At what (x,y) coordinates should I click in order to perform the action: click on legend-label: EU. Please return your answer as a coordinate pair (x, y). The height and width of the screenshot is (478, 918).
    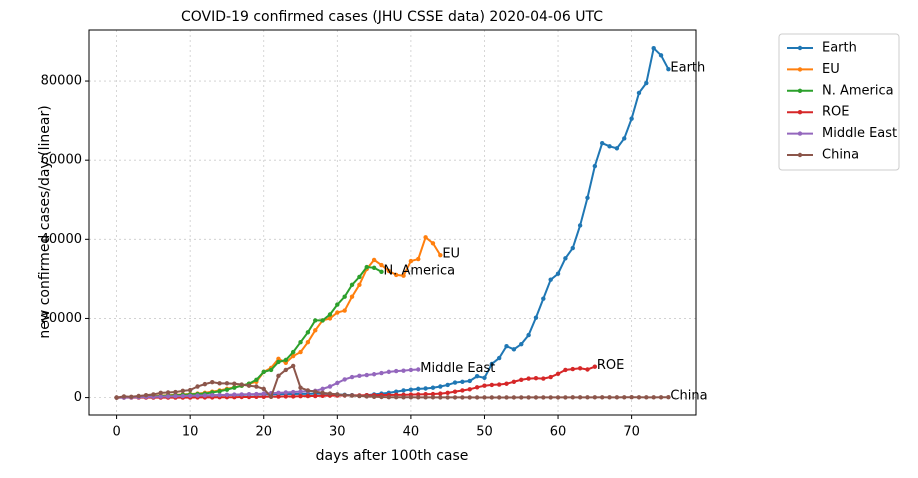
    Looking at the image, I should click on (831, 69).